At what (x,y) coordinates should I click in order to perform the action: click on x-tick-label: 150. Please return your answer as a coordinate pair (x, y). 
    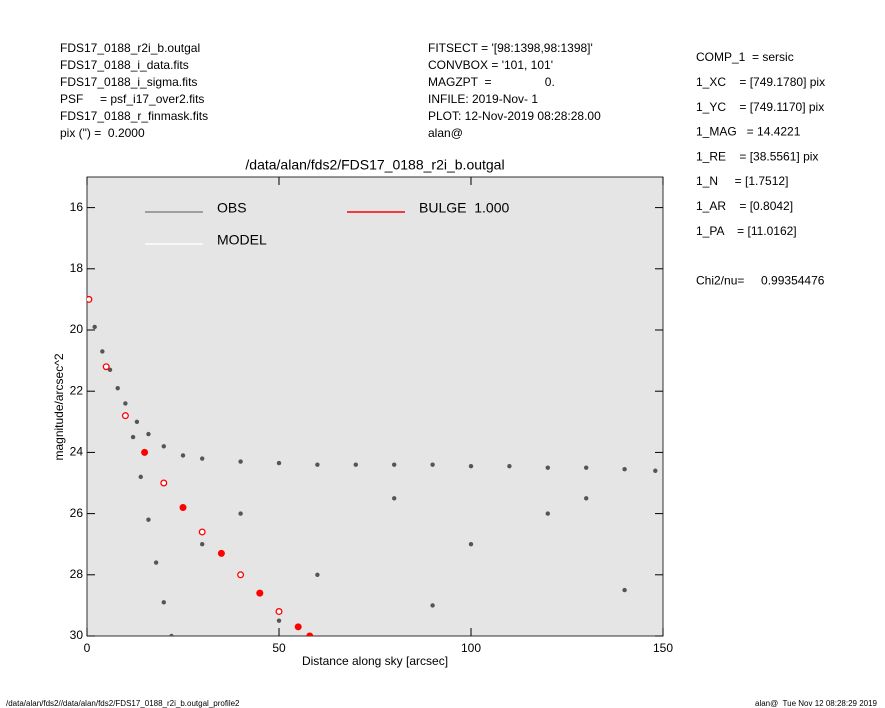
    Looking at the image, I should click on (663, 648).